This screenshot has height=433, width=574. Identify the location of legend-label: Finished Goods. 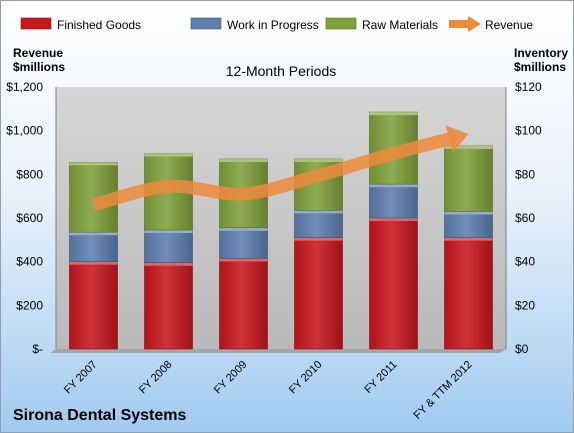
(99, 25).